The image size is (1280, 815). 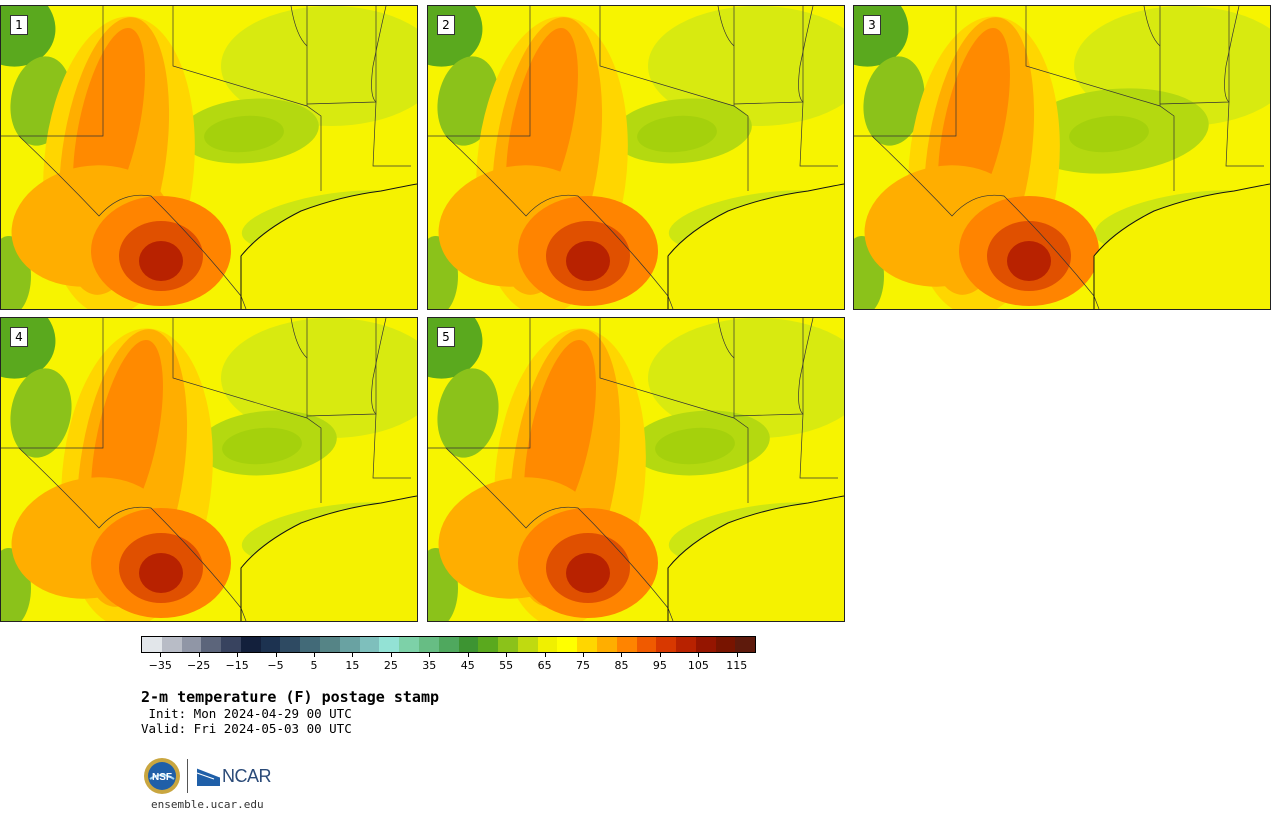 I want to click on temperature-colorbar, so click(x=448, y=644).